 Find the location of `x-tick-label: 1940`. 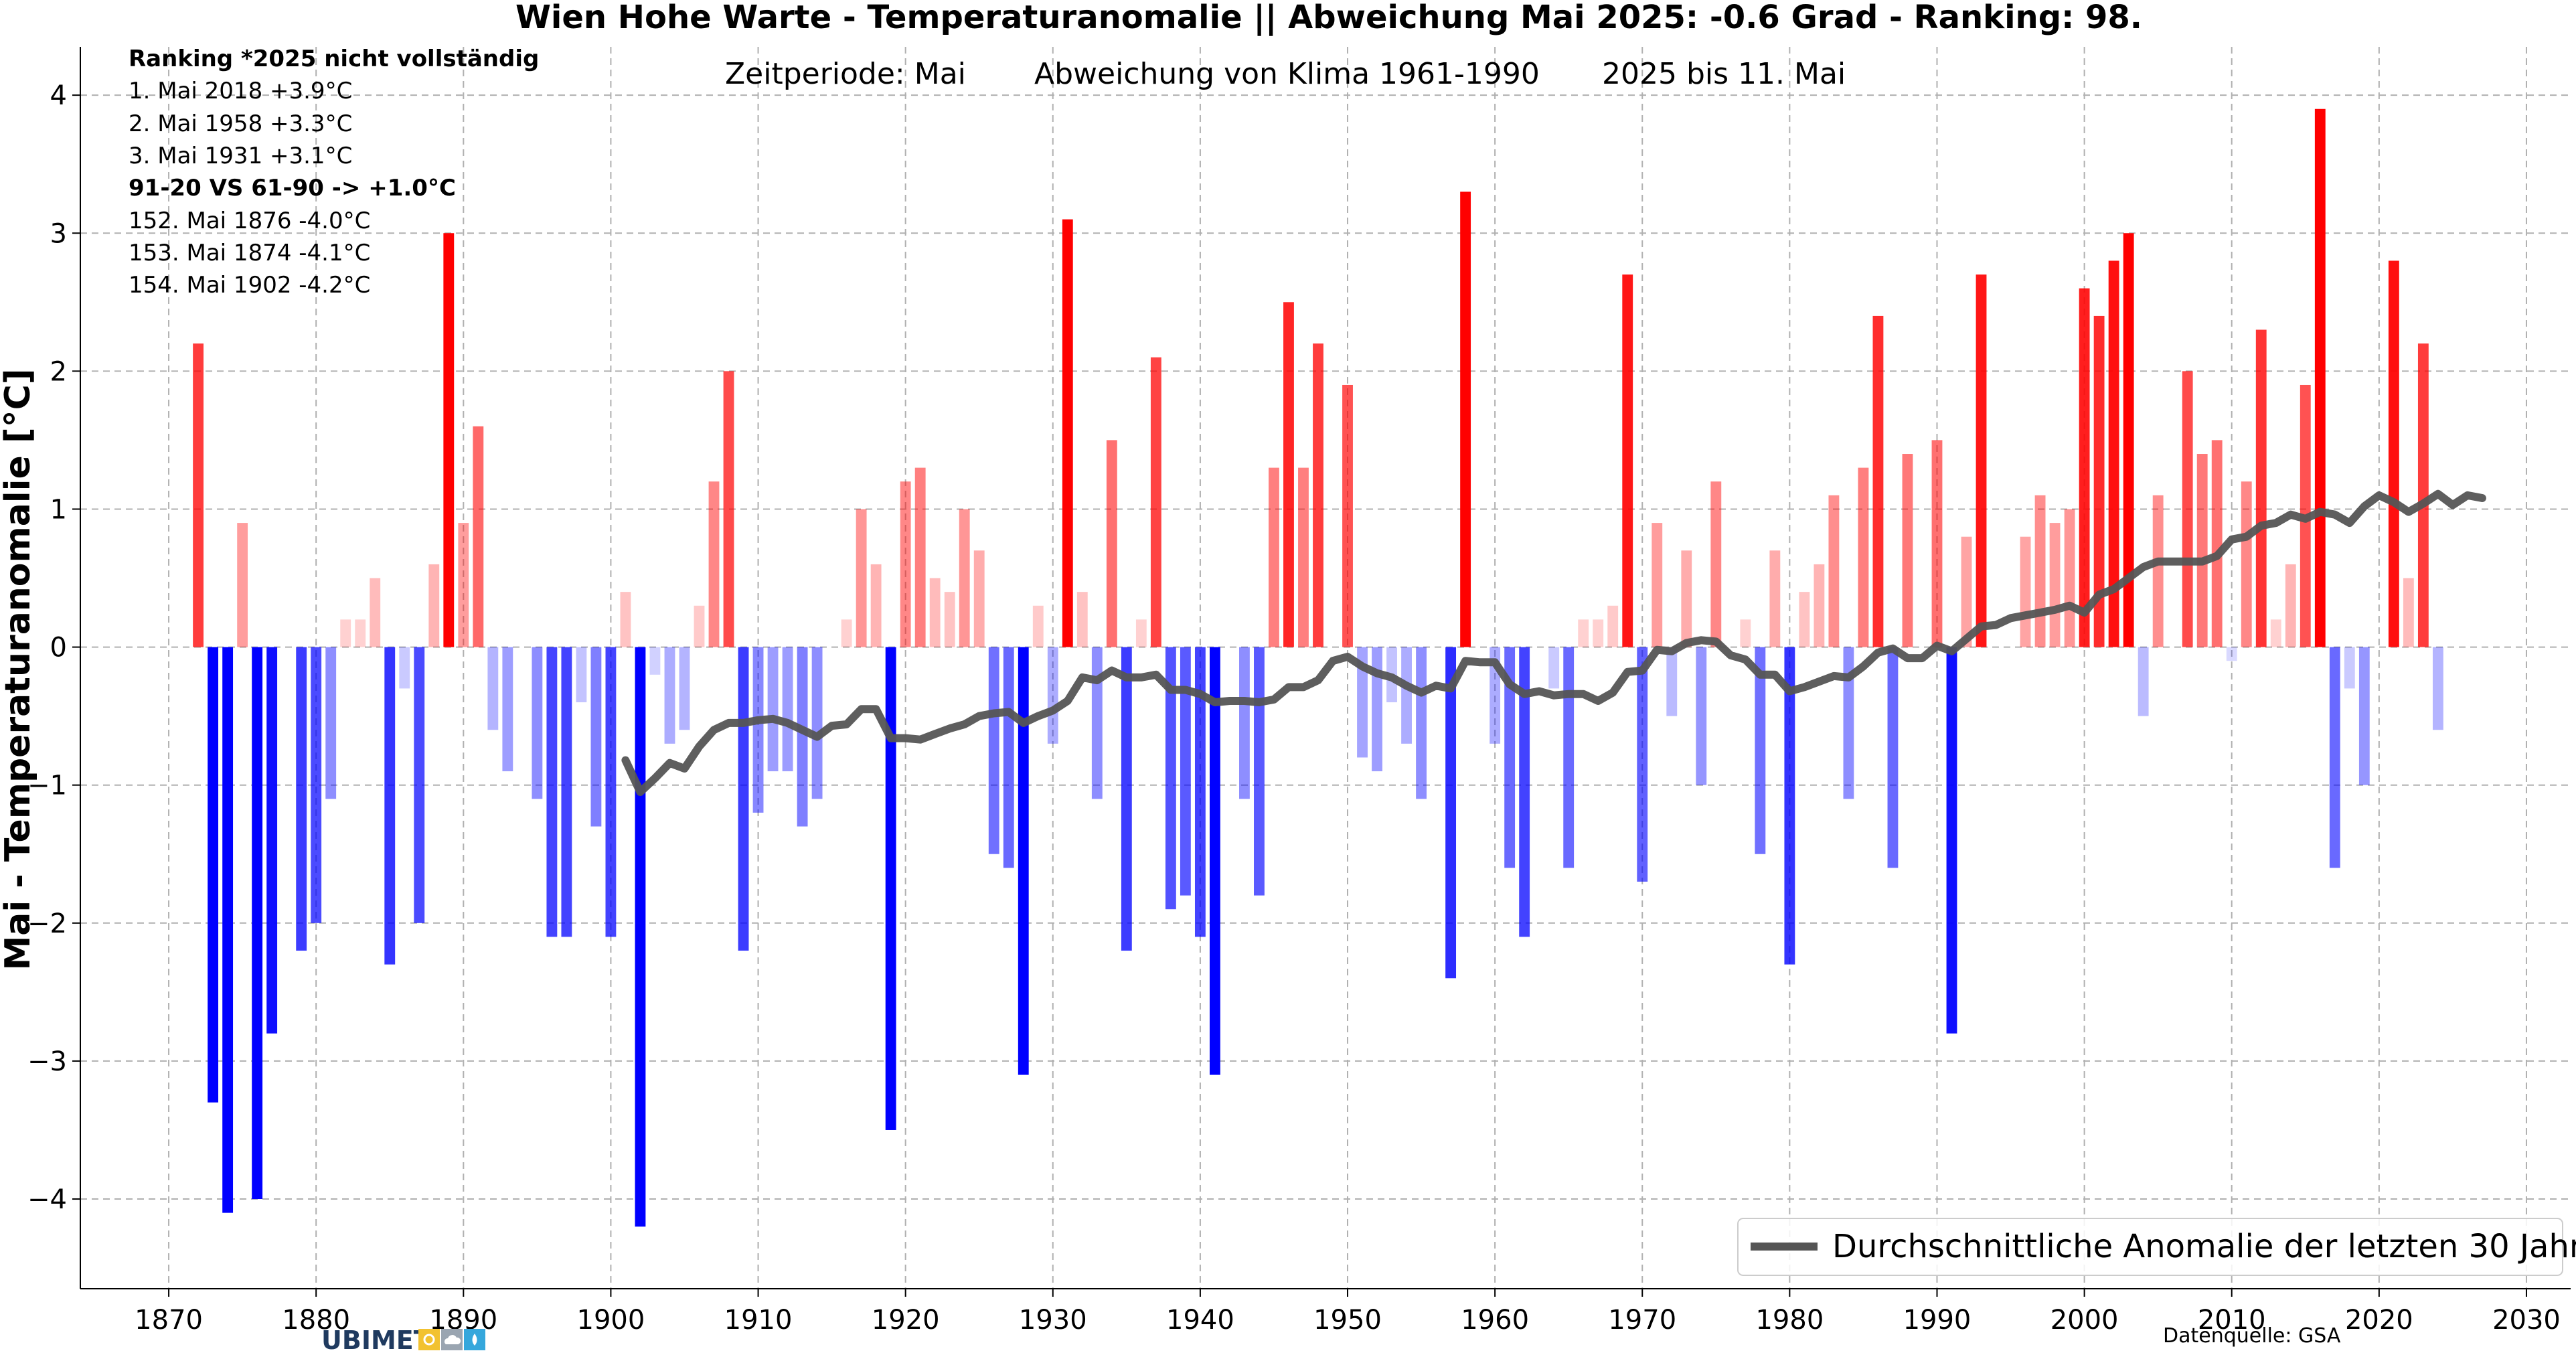

x-tick-label: 1940 is located at coordinates (1200, 1320).